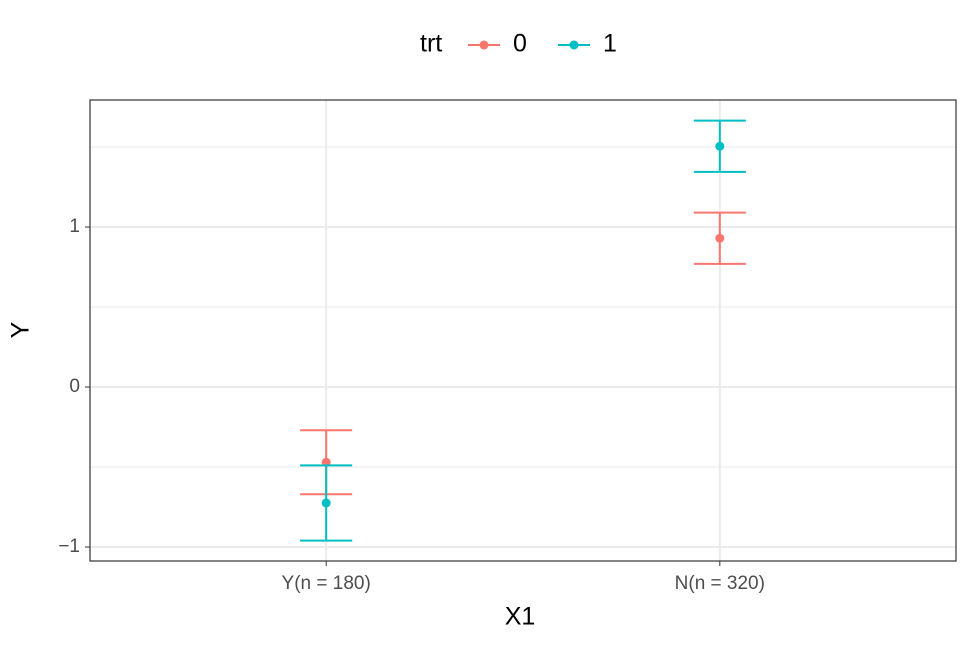  Describe the element at coordinates (720, 583) in the screenshot. I see `x-tick-label: N(n = 320)` at that location.